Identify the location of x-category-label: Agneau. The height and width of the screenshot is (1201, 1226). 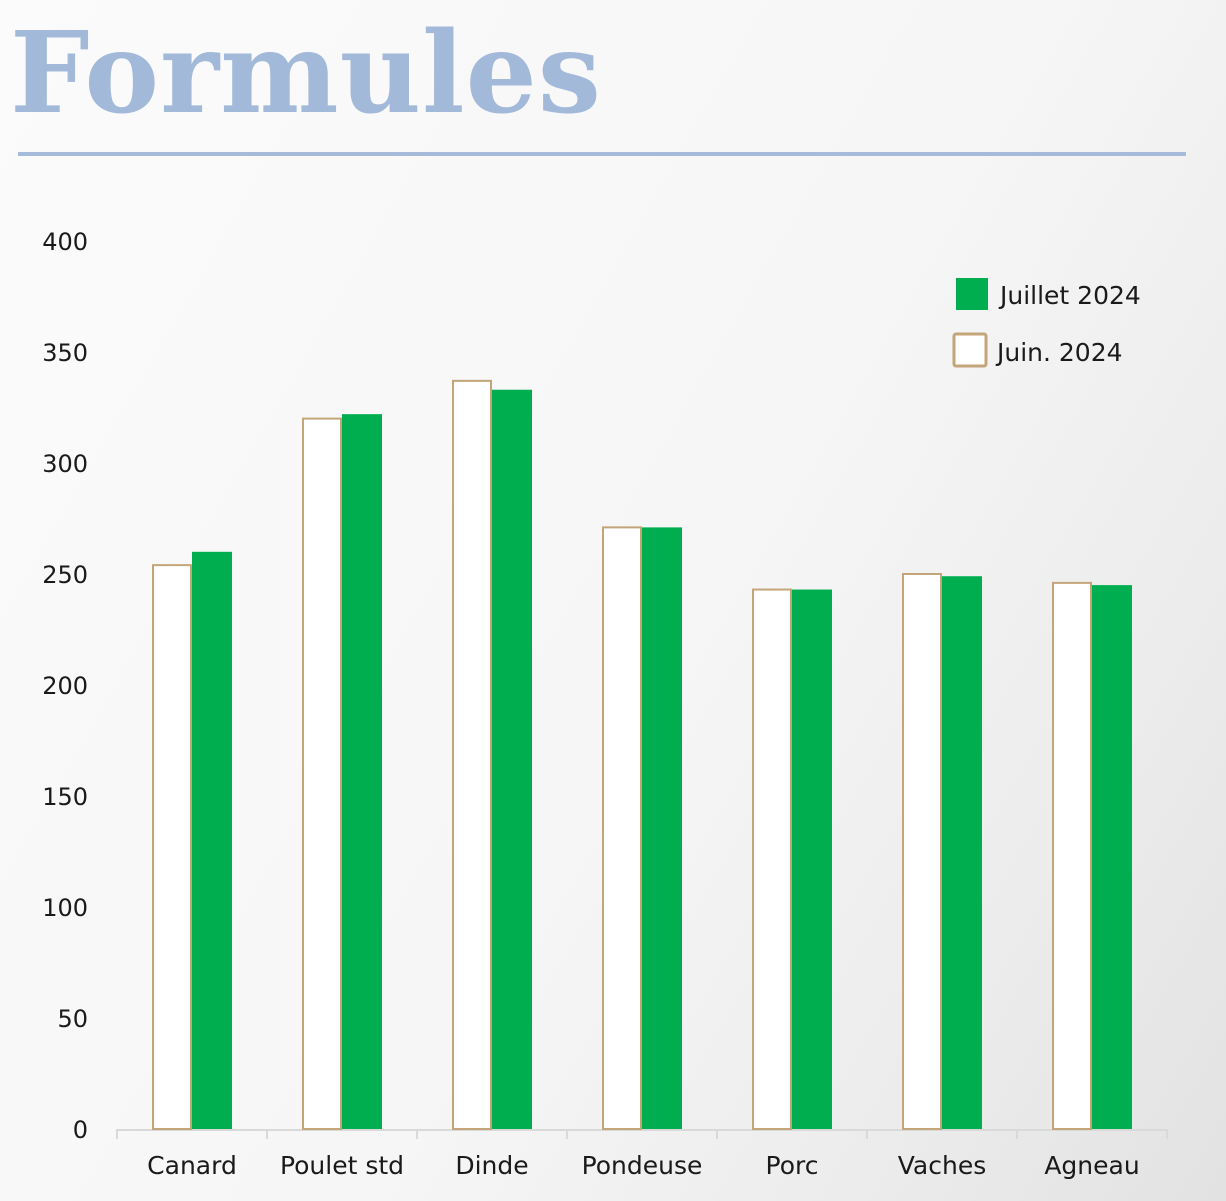
(1091, 1165).